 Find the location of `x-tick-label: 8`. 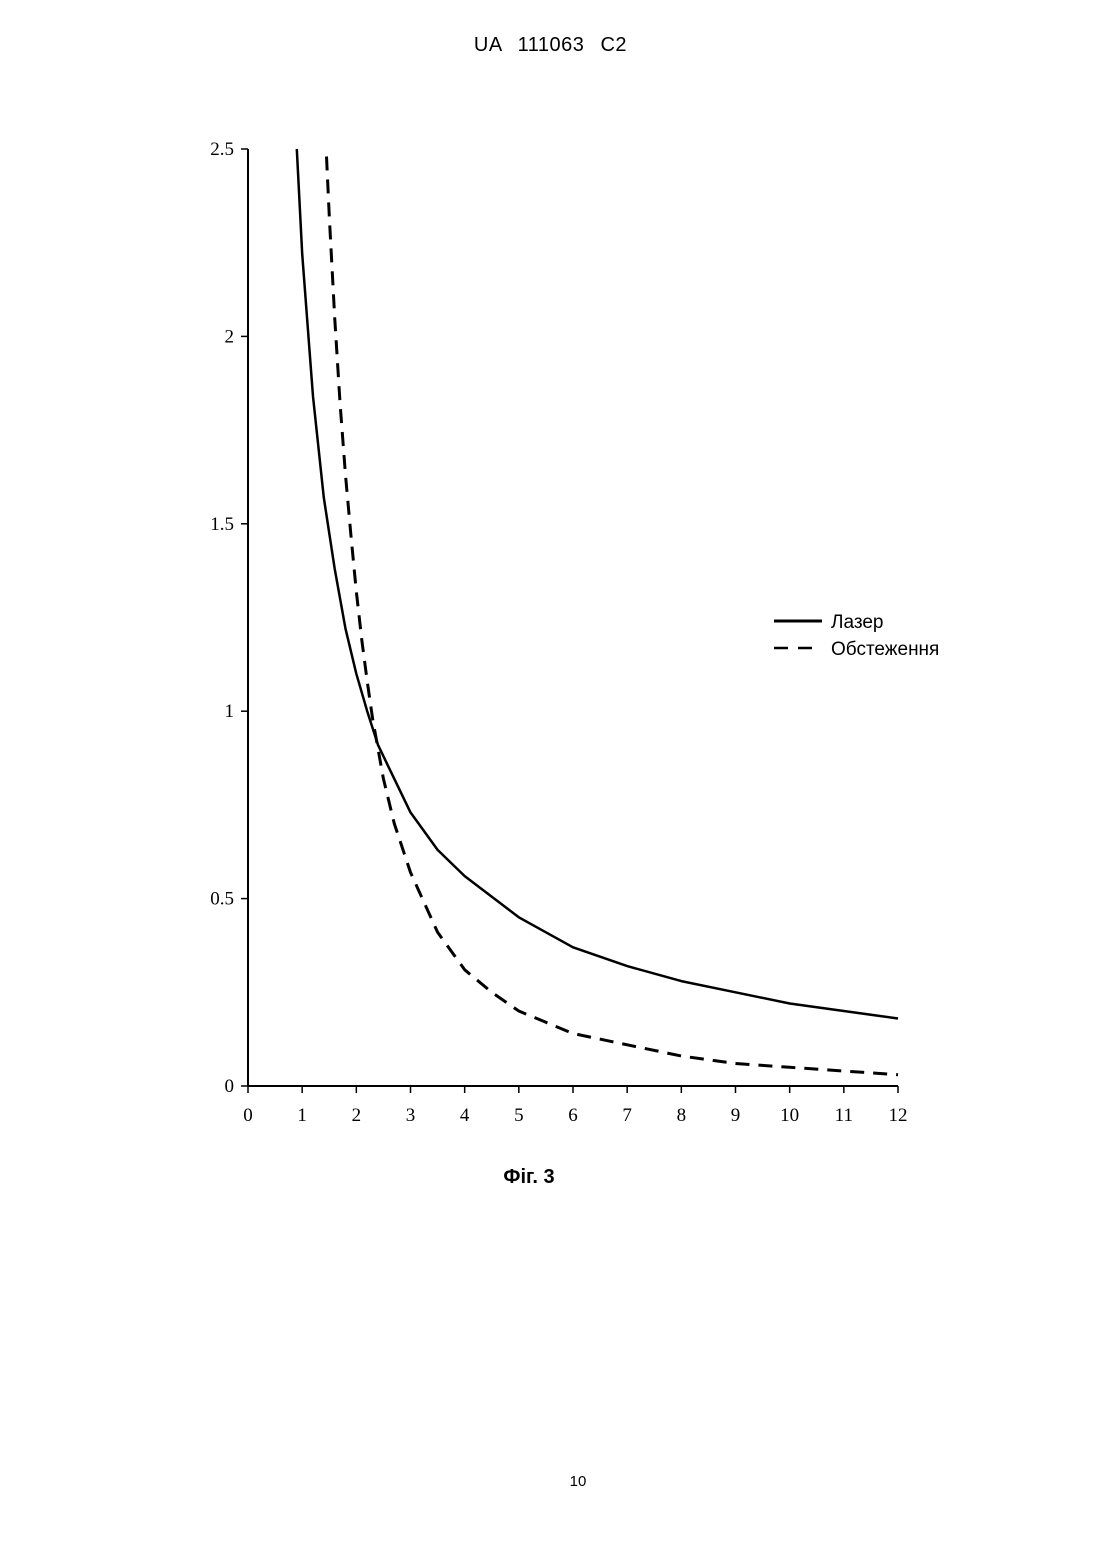

x-tick-label: 8 is located at coordinates (682, 1115).